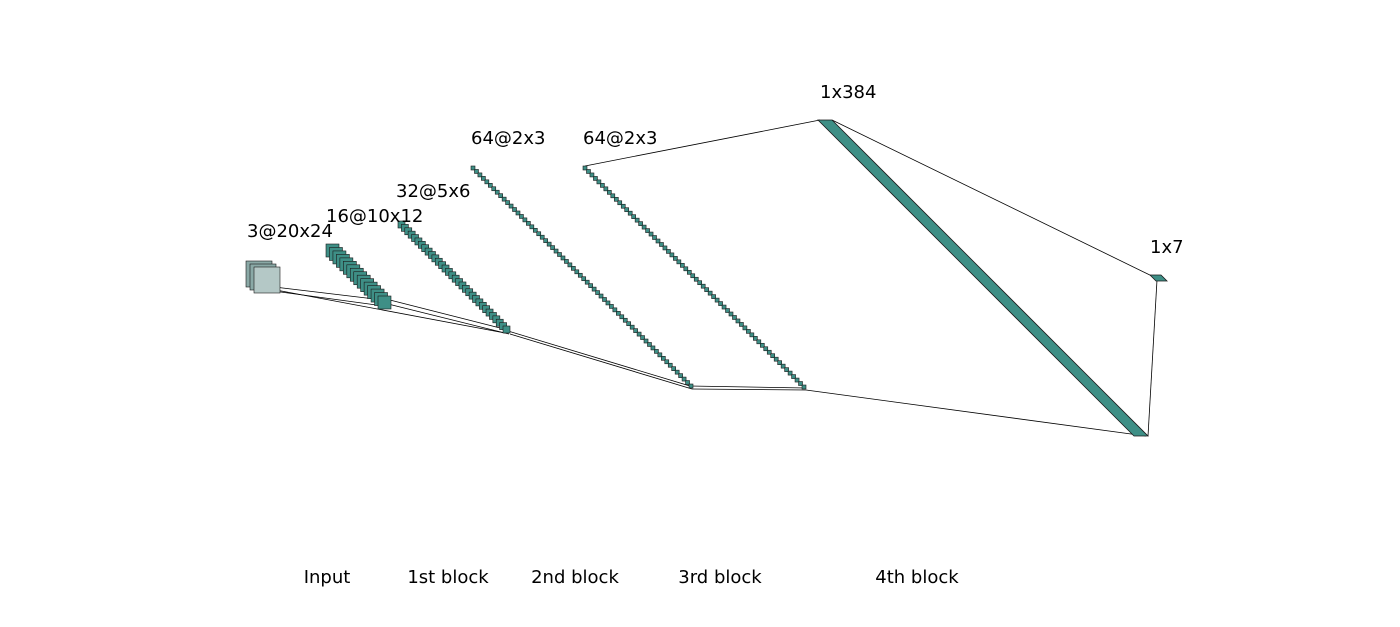 The height and width of the screenshot is (627, 1400). What do you see at coordinates (917, 577) in the screenshot?
I see `block-label-4th: 4th block` at bounding box center [917, 577].